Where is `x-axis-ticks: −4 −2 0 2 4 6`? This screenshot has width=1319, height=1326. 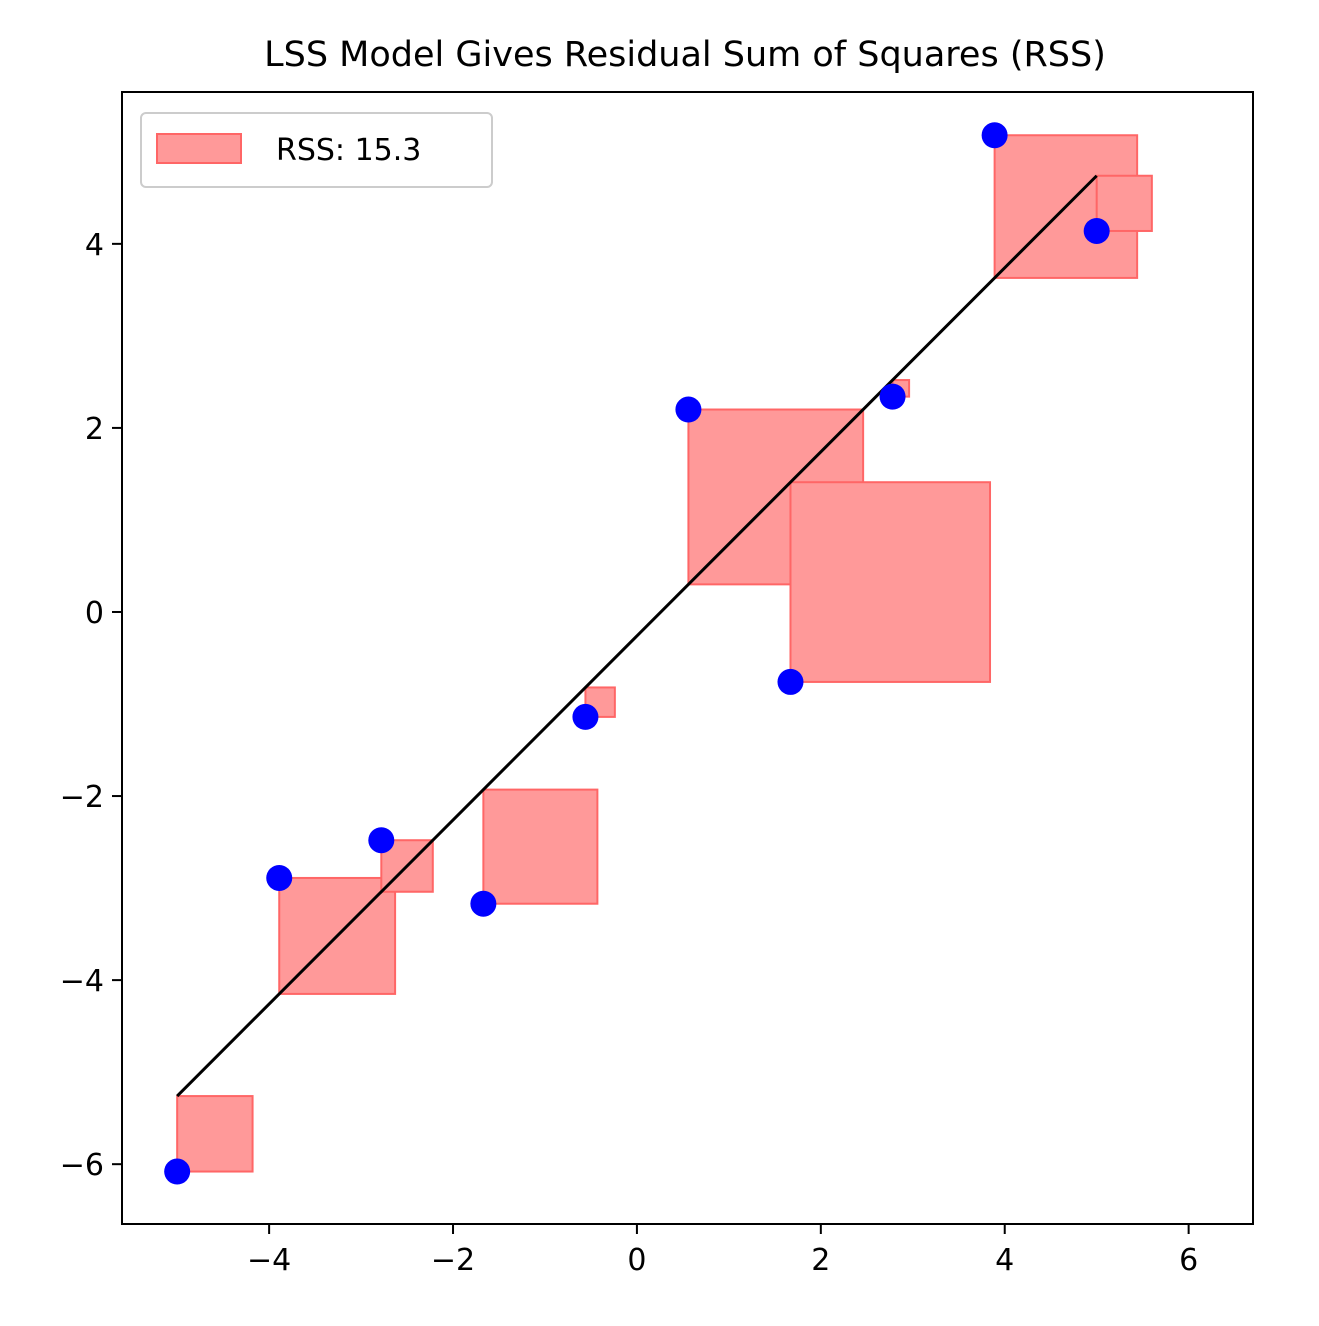
x-axis-ticks: −4 −2 0 2 4 6 is located at coordinates (722, 1251).